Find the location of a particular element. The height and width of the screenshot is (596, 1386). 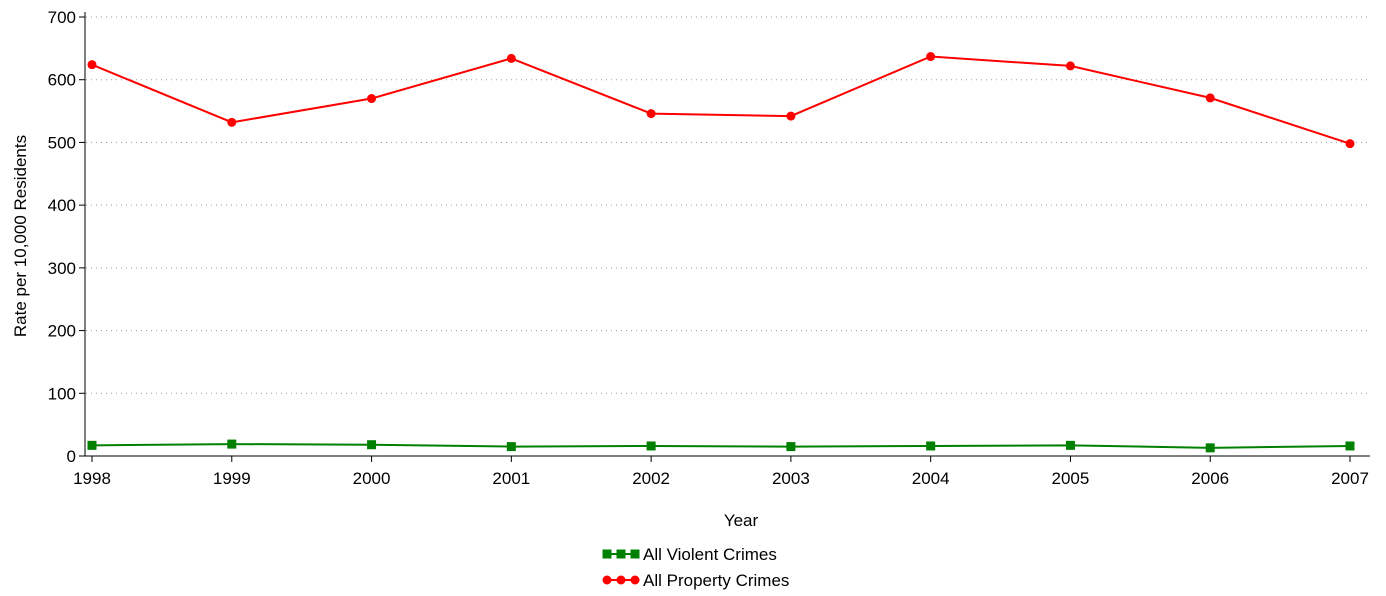

x-tick-label: 2001 is located at coordinates (511, 478).